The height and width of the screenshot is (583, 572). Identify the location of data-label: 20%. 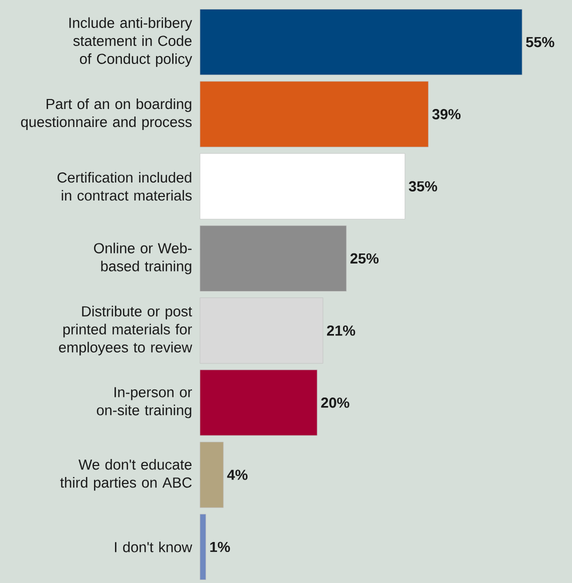
(335, 403).